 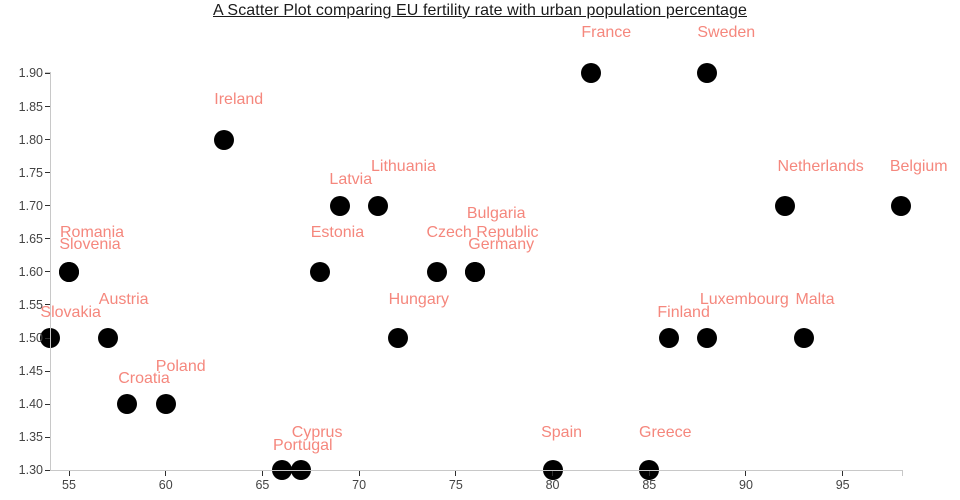 I want to click on y-tick-label: 1.40, so click(x=30, y=404).